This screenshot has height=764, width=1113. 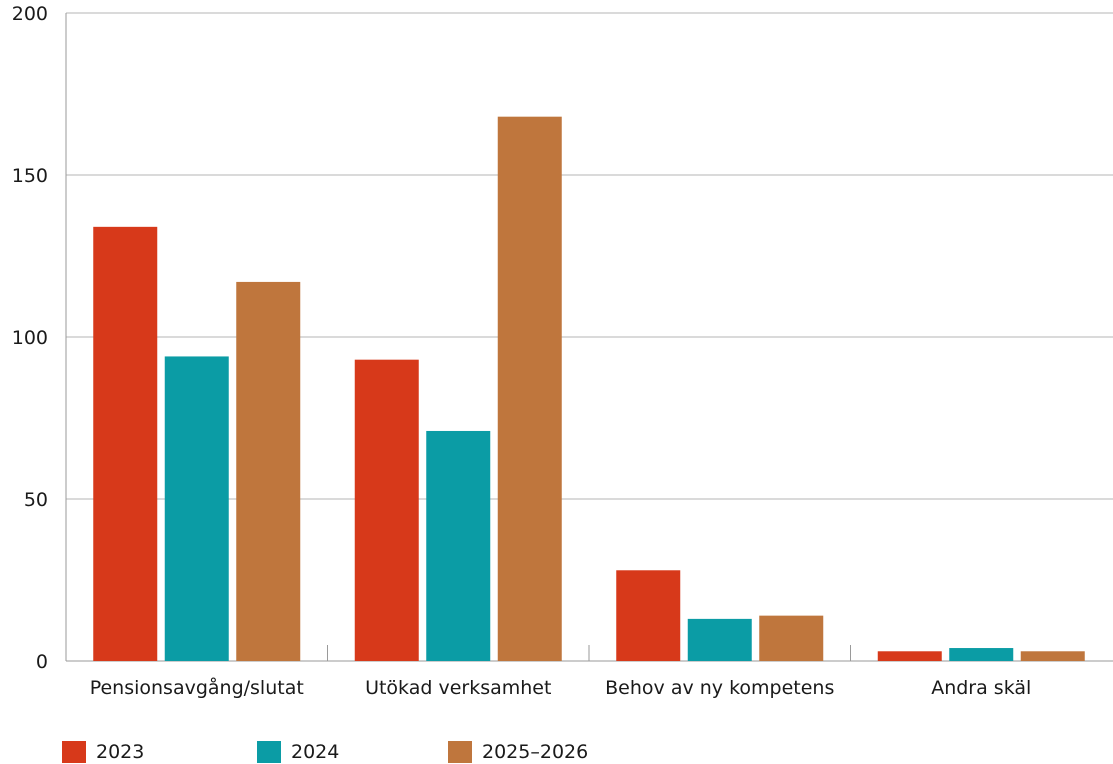 I want to click on x-category-label-3: Andra skäl, so click(x=981, y=688).